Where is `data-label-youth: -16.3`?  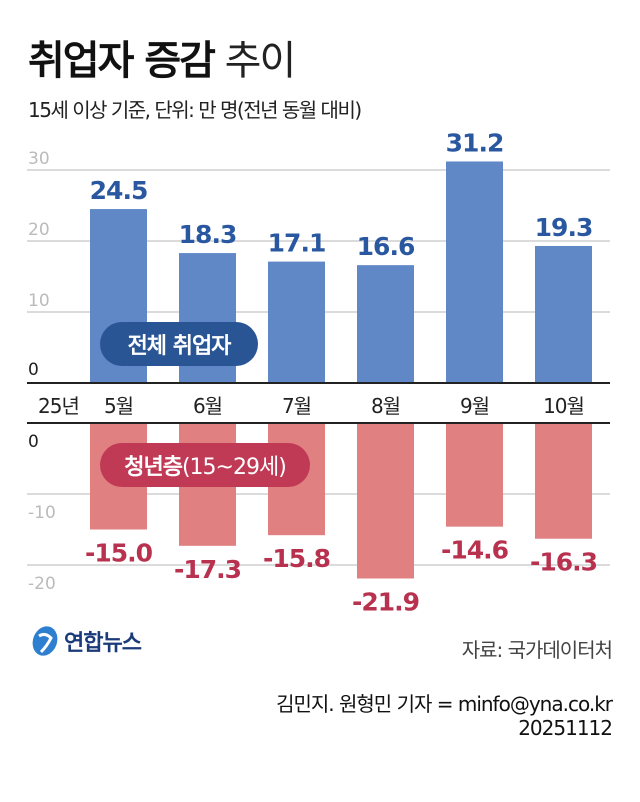
data-label-youth: -16.3 is located at coordinates (563, 562).